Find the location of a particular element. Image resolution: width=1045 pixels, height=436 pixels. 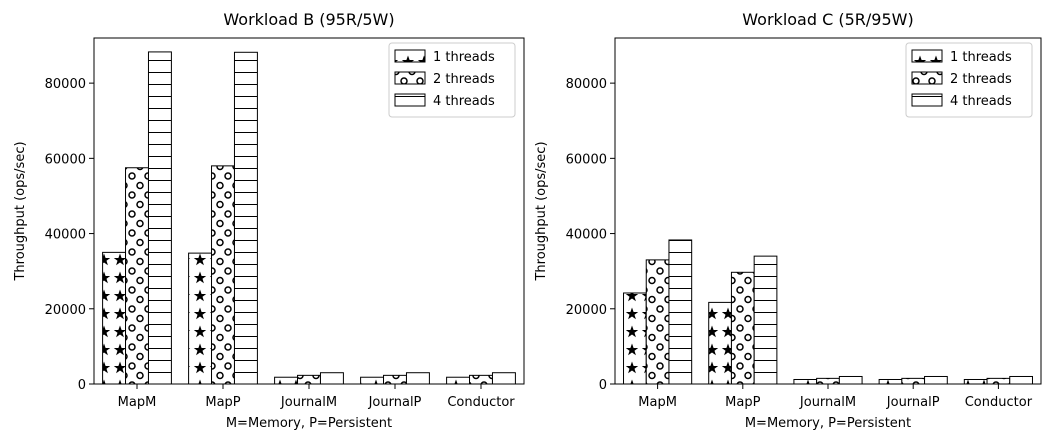

chart-title: Workload B (95R/5W) is located at coordinates (308, 19).